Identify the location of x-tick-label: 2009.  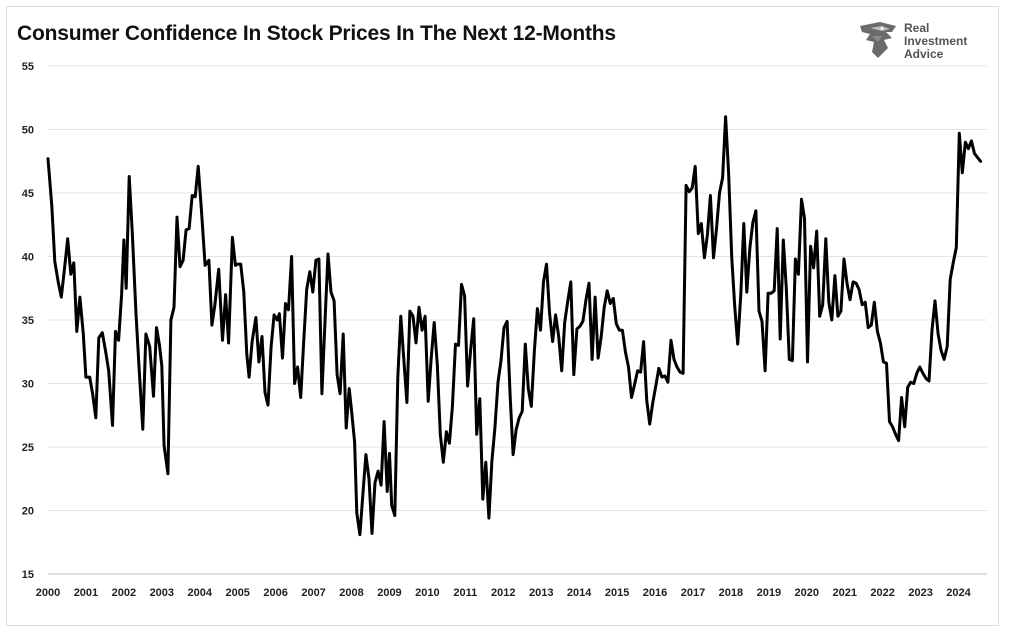
(389, 593).